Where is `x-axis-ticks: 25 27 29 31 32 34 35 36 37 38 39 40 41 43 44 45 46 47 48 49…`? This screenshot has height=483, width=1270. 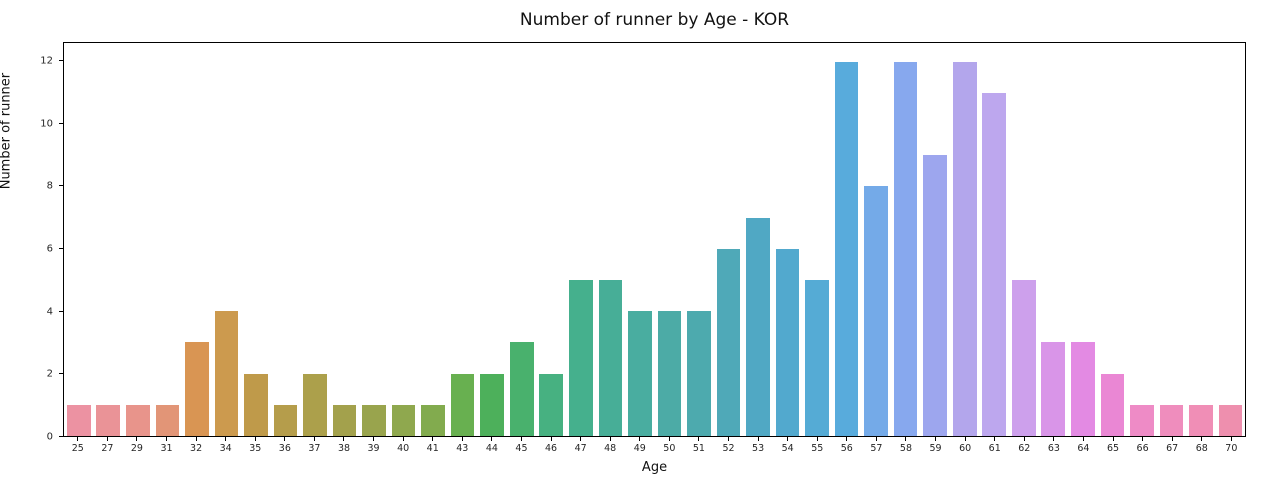 x-axis-ticks: 25 27 29 31 32 34 35 36 37 38 39 40 41 43 44 45 46 47 48 49… is located at coordinates (654, 445).